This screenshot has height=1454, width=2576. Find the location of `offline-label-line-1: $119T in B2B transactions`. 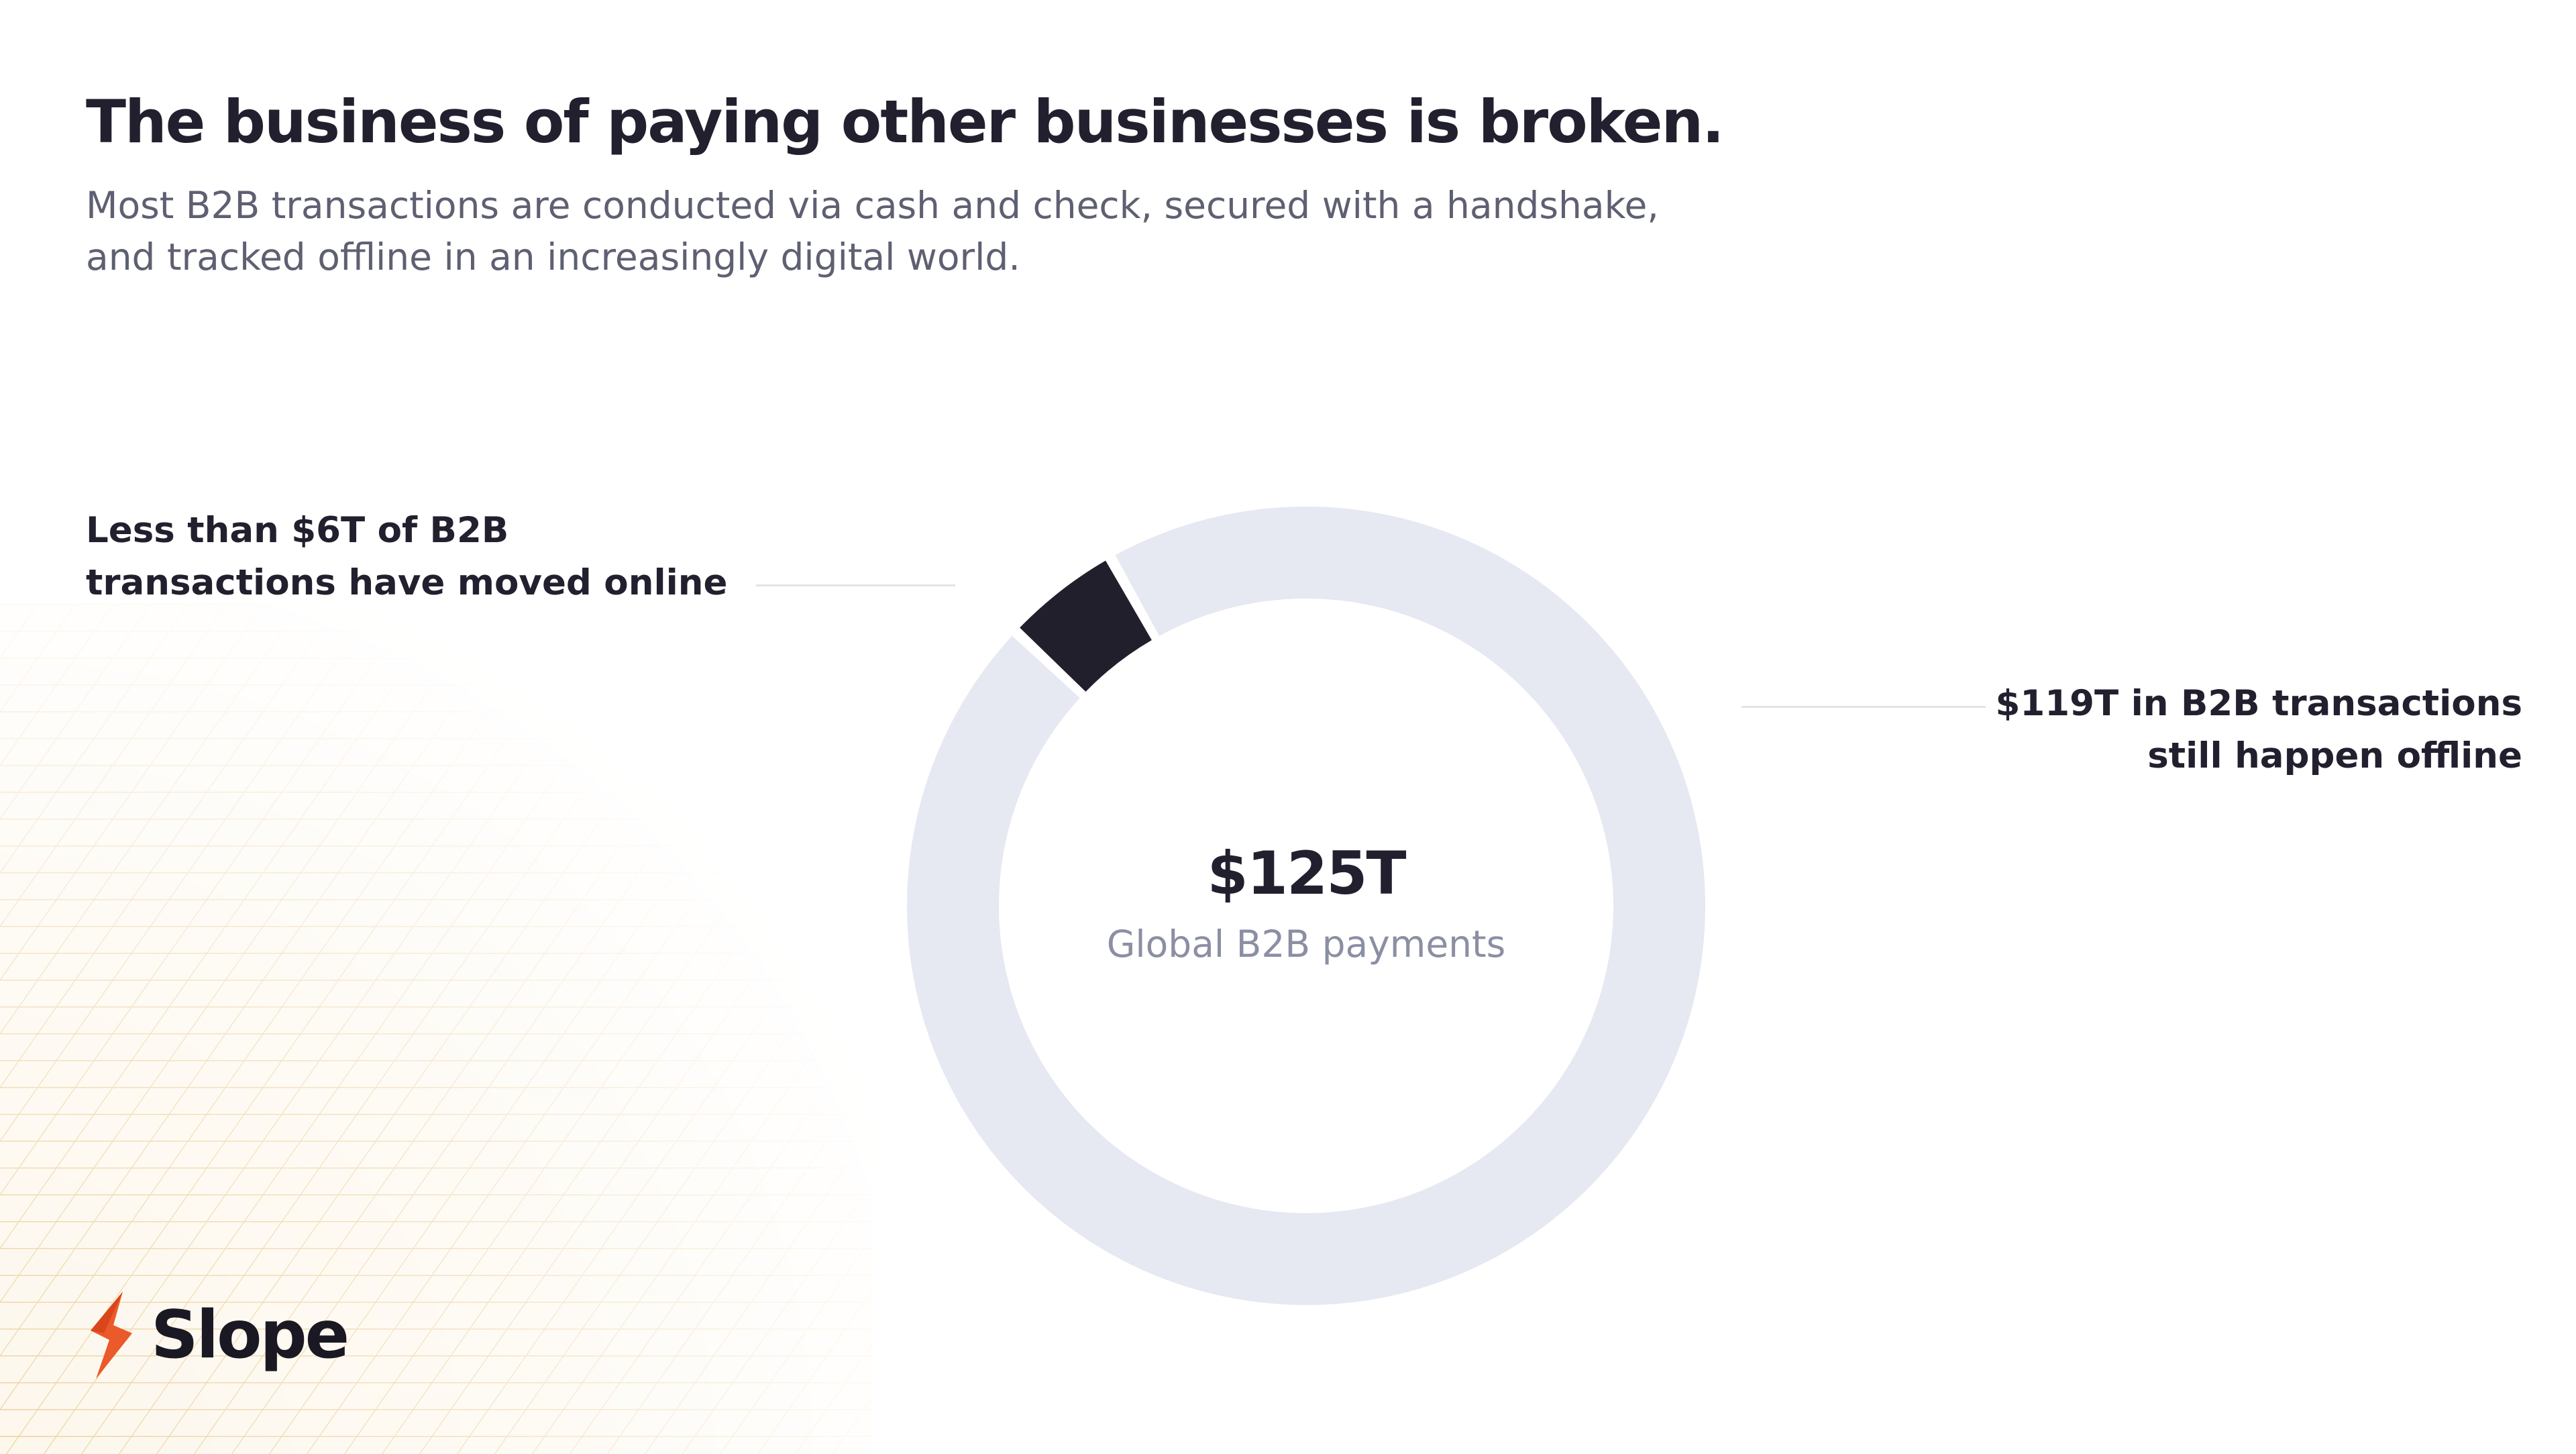

offline-label-line-1: $119T in B2B transactions is located at coordinates (2258, 704).